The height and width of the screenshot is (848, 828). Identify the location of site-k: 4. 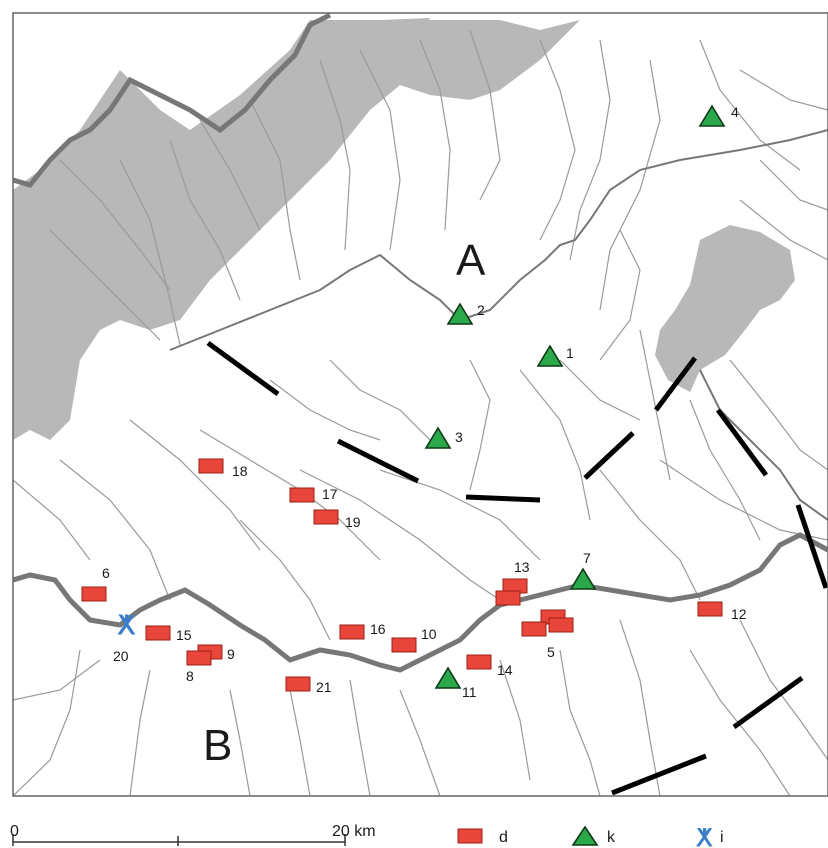
(719, 115).